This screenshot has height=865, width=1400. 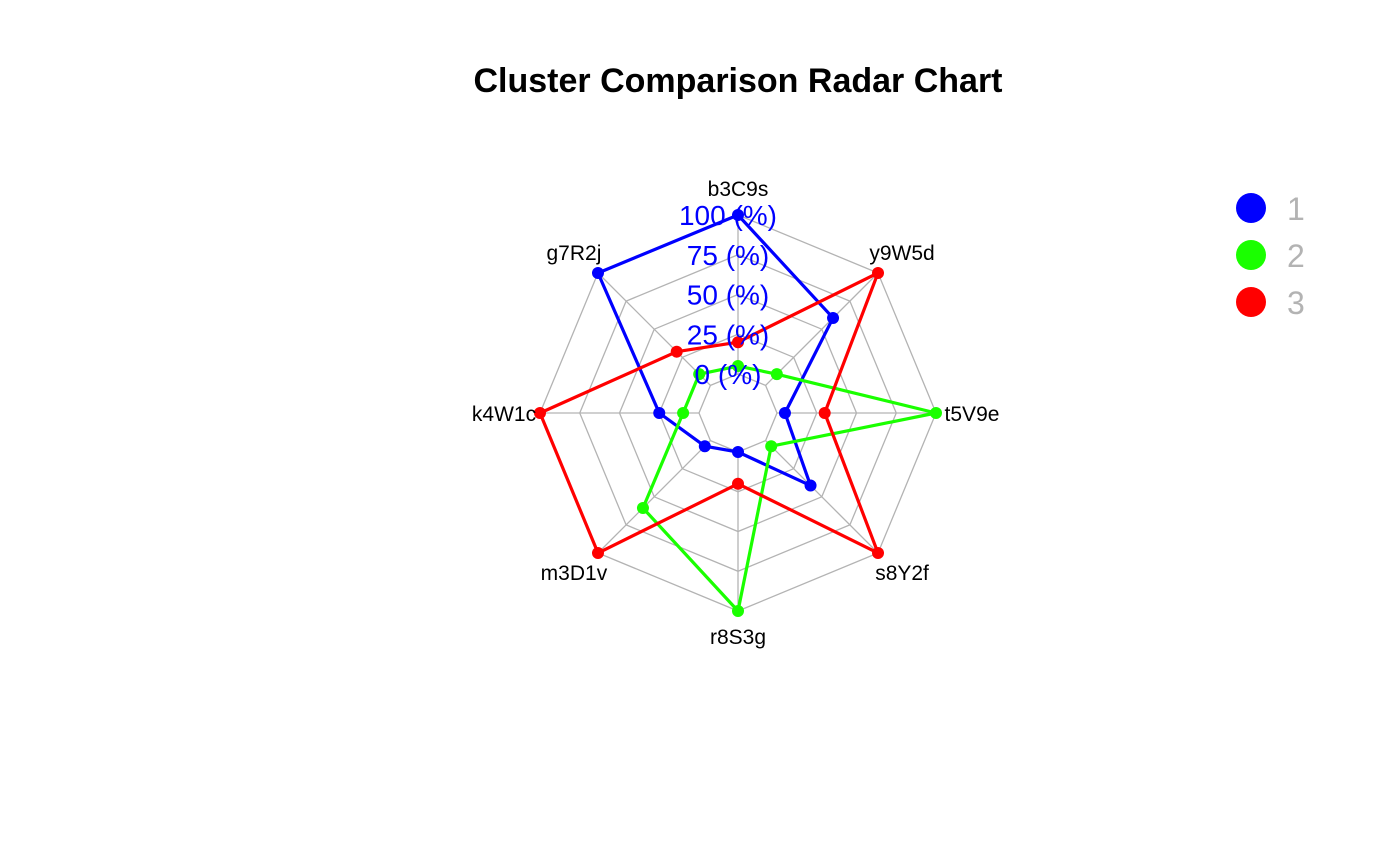 What do you see at coordinates (771, 446) in the screenshot?
I see `point-2-s8Y2f` at bounding box center [771, 446].